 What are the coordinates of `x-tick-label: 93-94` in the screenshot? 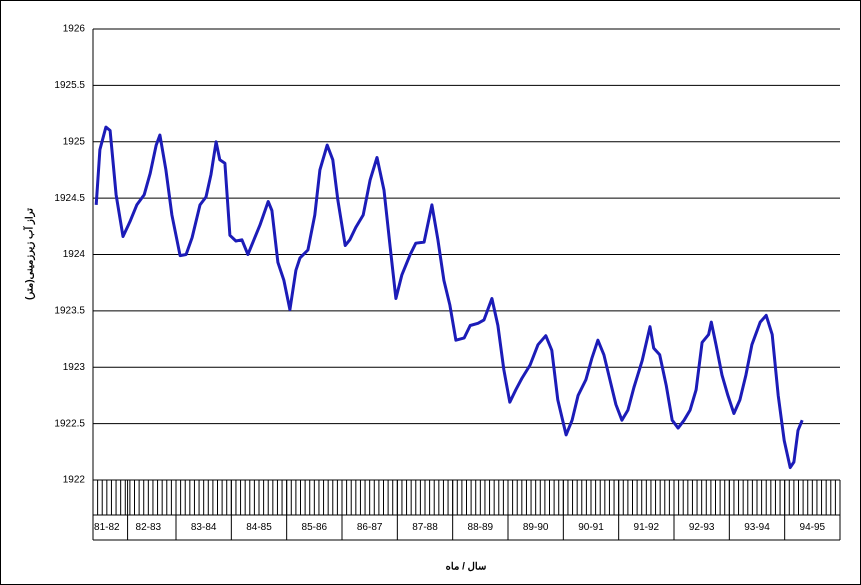 It's located at (757, 527).